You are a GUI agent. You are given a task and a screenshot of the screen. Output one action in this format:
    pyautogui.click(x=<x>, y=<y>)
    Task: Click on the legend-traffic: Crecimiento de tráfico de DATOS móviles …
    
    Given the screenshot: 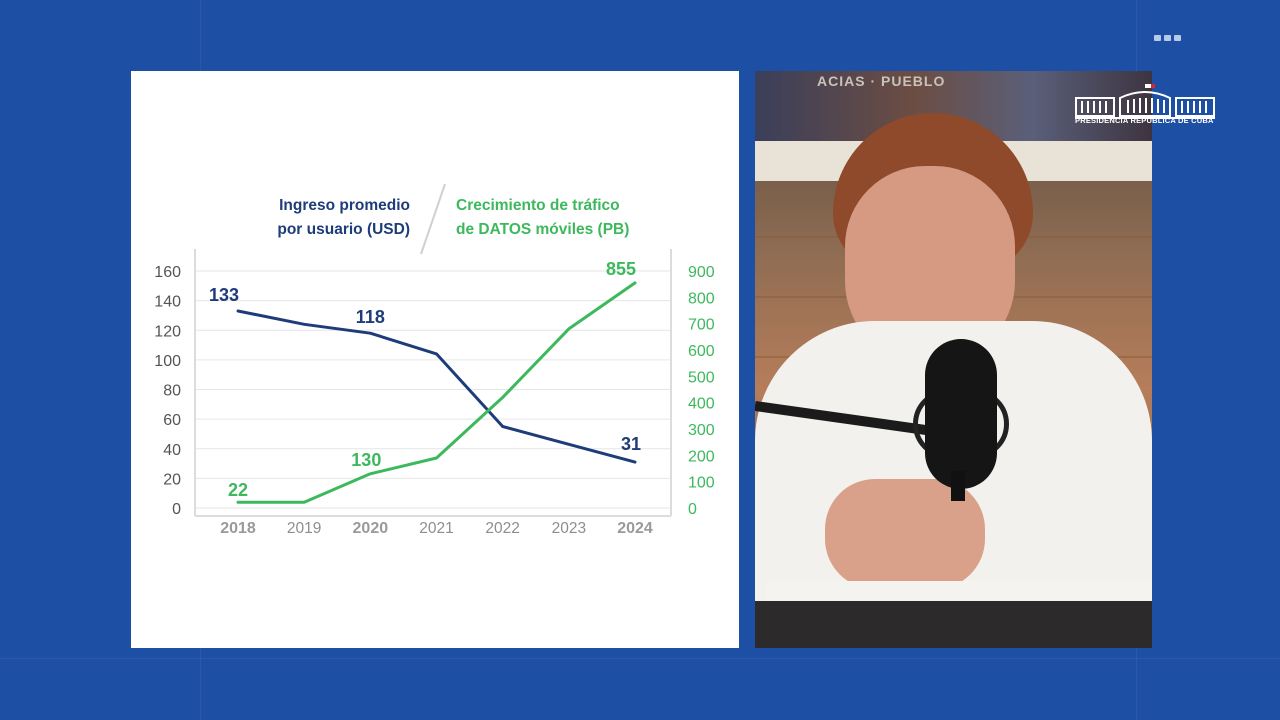 What is the action you would take?
    pyautogui.click(x=556, y=218)
    